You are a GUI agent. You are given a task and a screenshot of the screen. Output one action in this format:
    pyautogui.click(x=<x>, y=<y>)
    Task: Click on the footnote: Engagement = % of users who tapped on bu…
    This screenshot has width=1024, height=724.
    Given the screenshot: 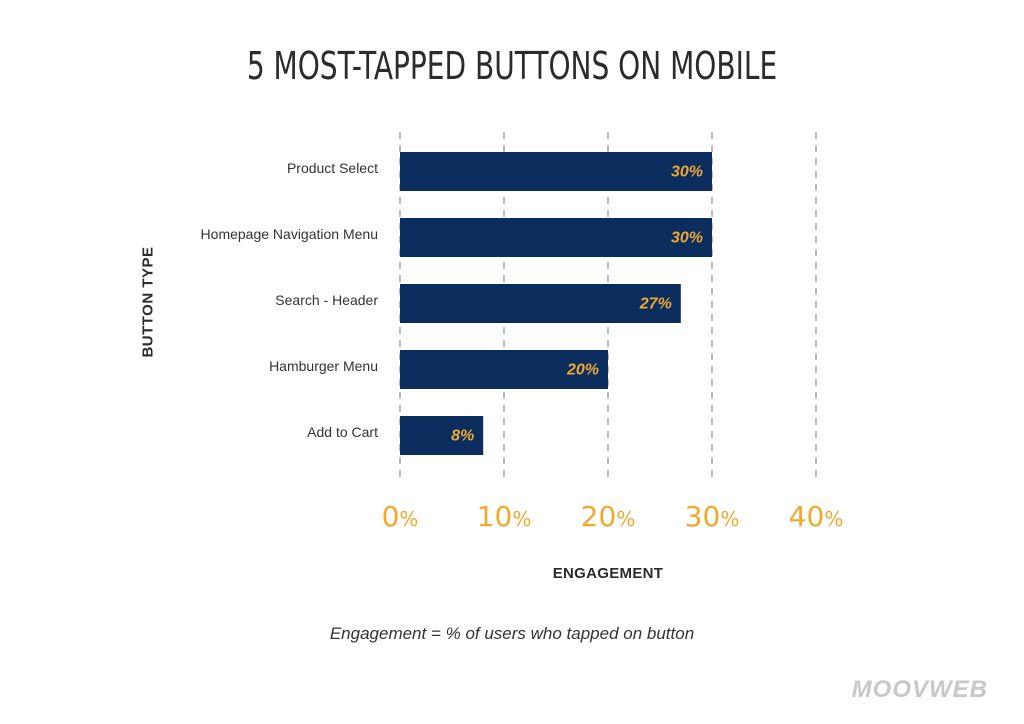 What is the action you would take?
    pyautogui.click(x=512, y=633)
    